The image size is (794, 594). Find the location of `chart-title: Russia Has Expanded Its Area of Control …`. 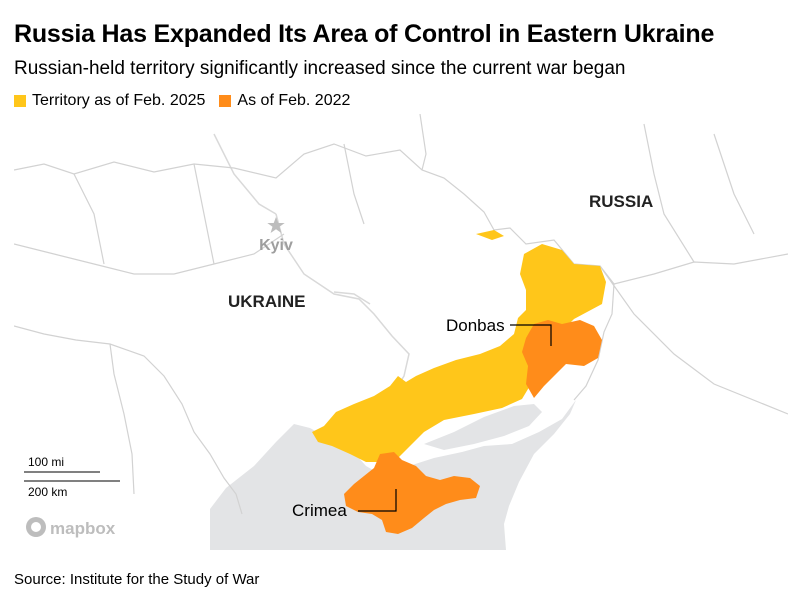

chart-title: Russia Has Expanded Its Area of Control … is located at coordinates (364, 34).